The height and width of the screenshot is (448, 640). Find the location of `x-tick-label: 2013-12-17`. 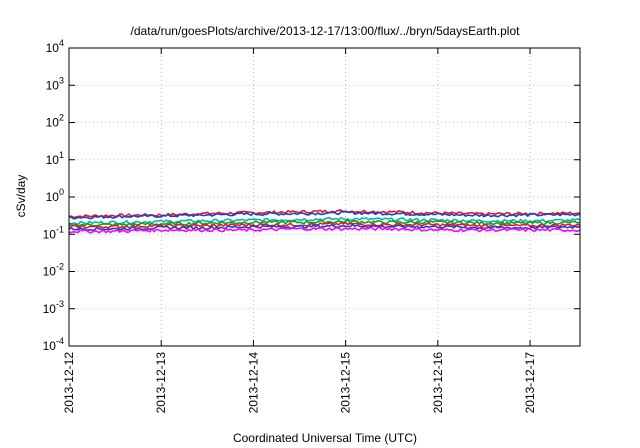

x-tick-label: 2013-12-17 is located at coordinates (530, 383).